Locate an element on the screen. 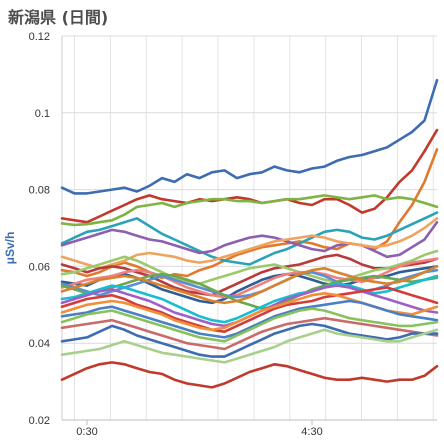 The width and height of the screenshot is (444, 440). x-tick-label: 4:30 is located at coordinates (311, 432).